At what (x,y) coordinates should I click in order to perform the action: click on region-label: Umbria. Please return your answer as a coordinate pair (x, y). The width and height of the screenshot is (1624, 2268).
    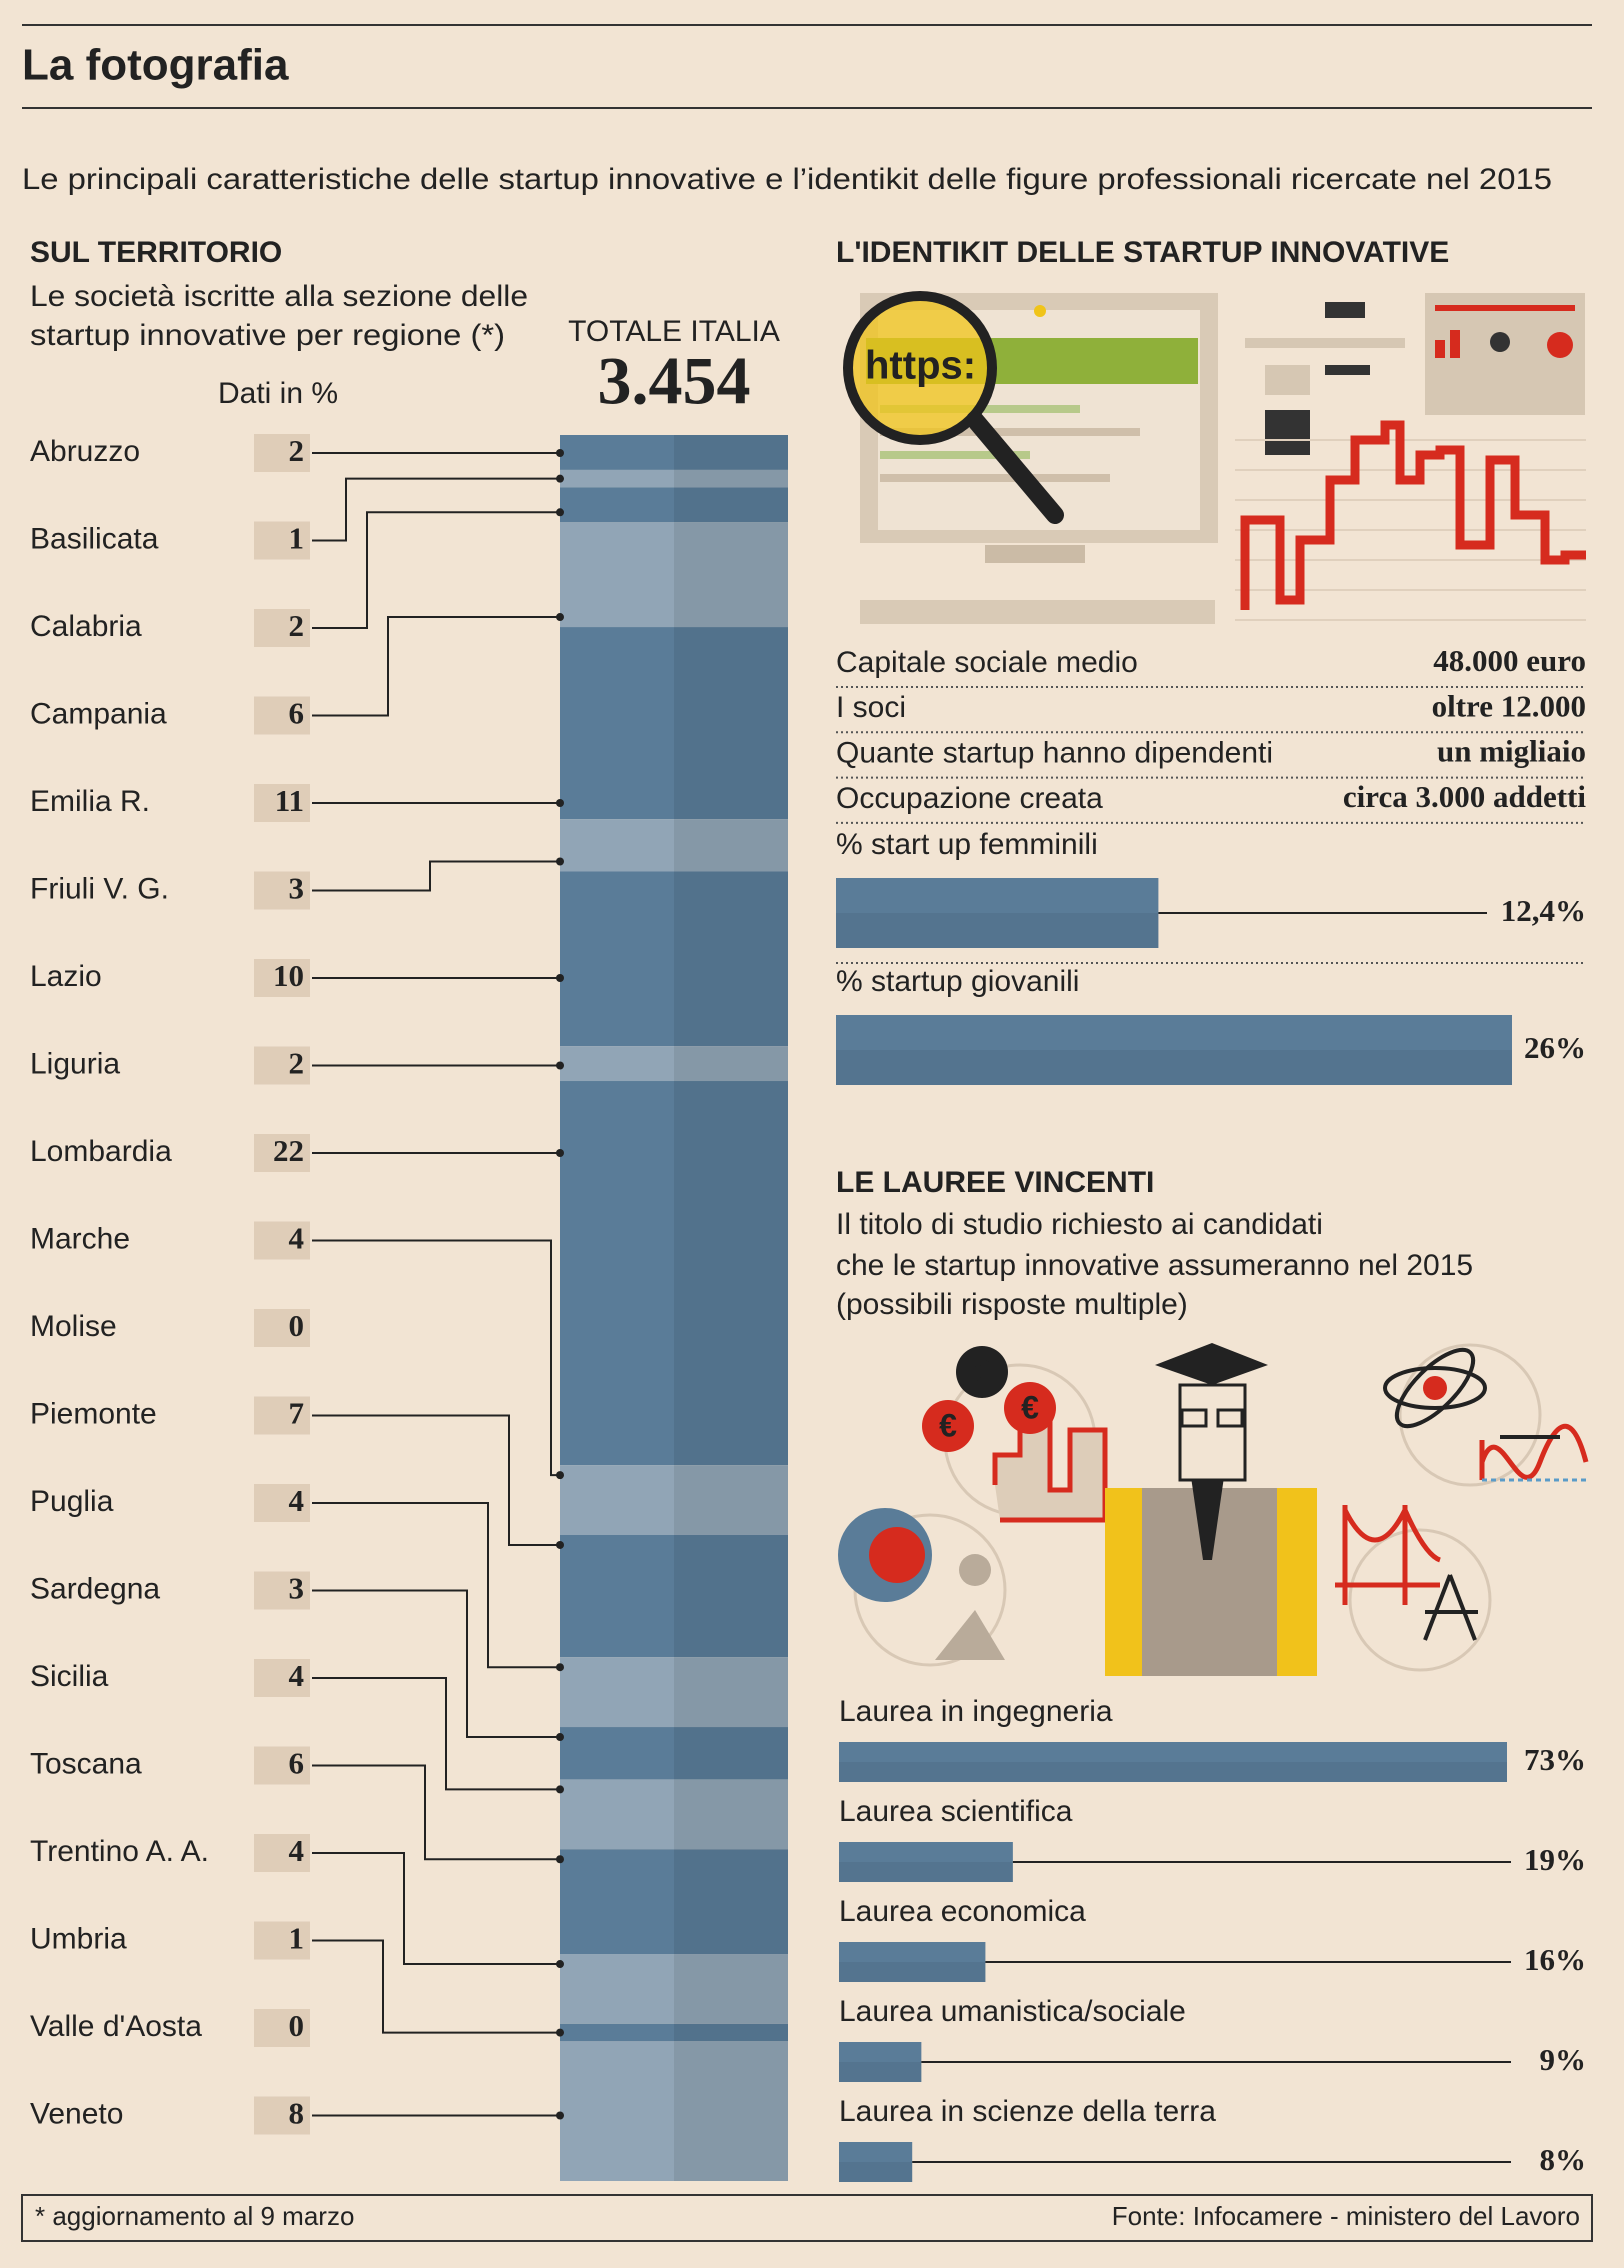
    Looking at the image, I should click on (78, 1938).